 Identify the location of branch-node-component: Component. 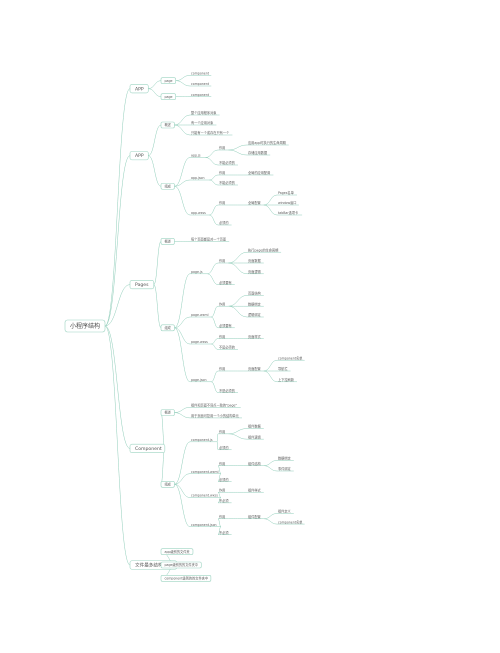
(147, 448).